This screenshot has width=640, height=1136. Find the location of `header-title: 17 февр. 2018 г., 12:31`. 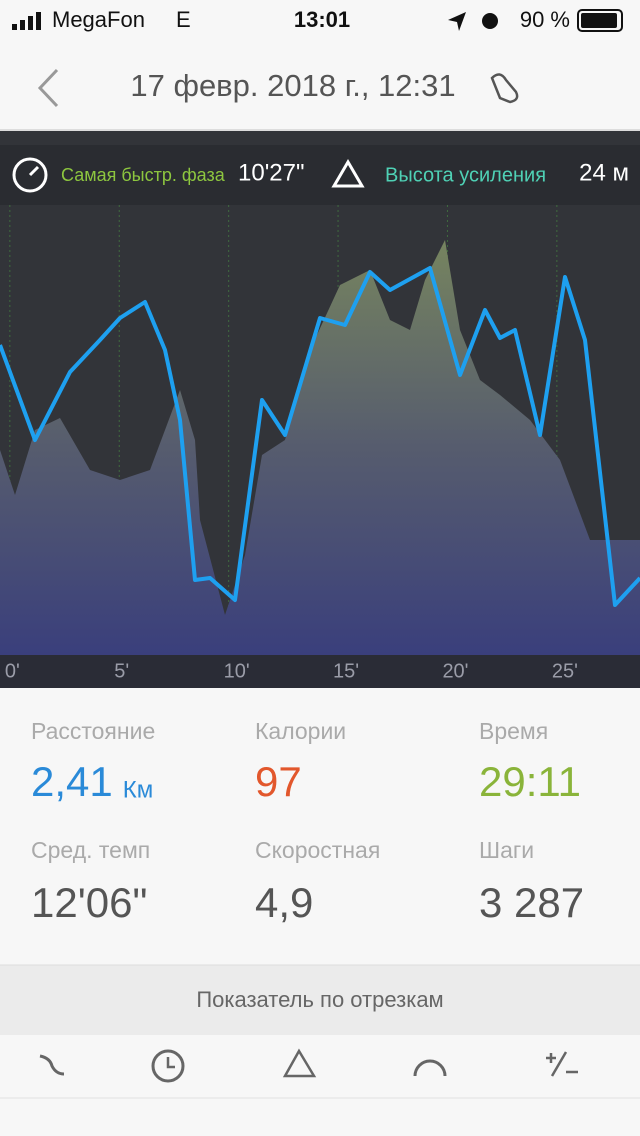

header-title: 17 февр. 2018 г., 12:31 is located at coordinates (292, 85).